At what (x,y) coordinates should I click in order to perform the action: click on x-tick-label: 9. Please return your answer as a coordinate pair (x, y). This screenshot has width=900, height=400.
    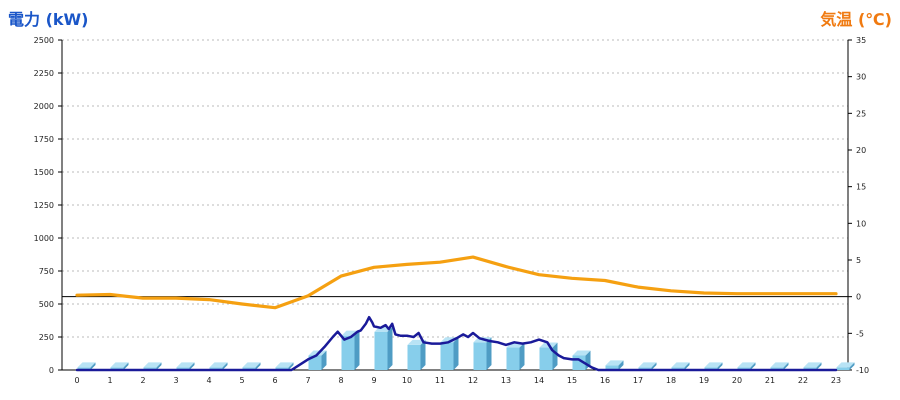
    Looking at the image, I should click on (373, 380).